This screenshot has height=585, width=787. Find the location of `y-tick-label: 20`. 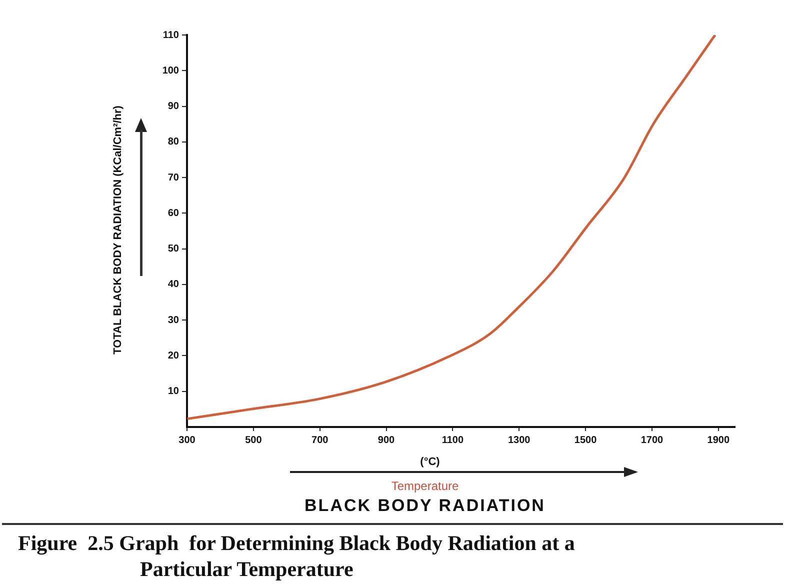

y-tick-label: 20 is located at coordinates (174, 356).